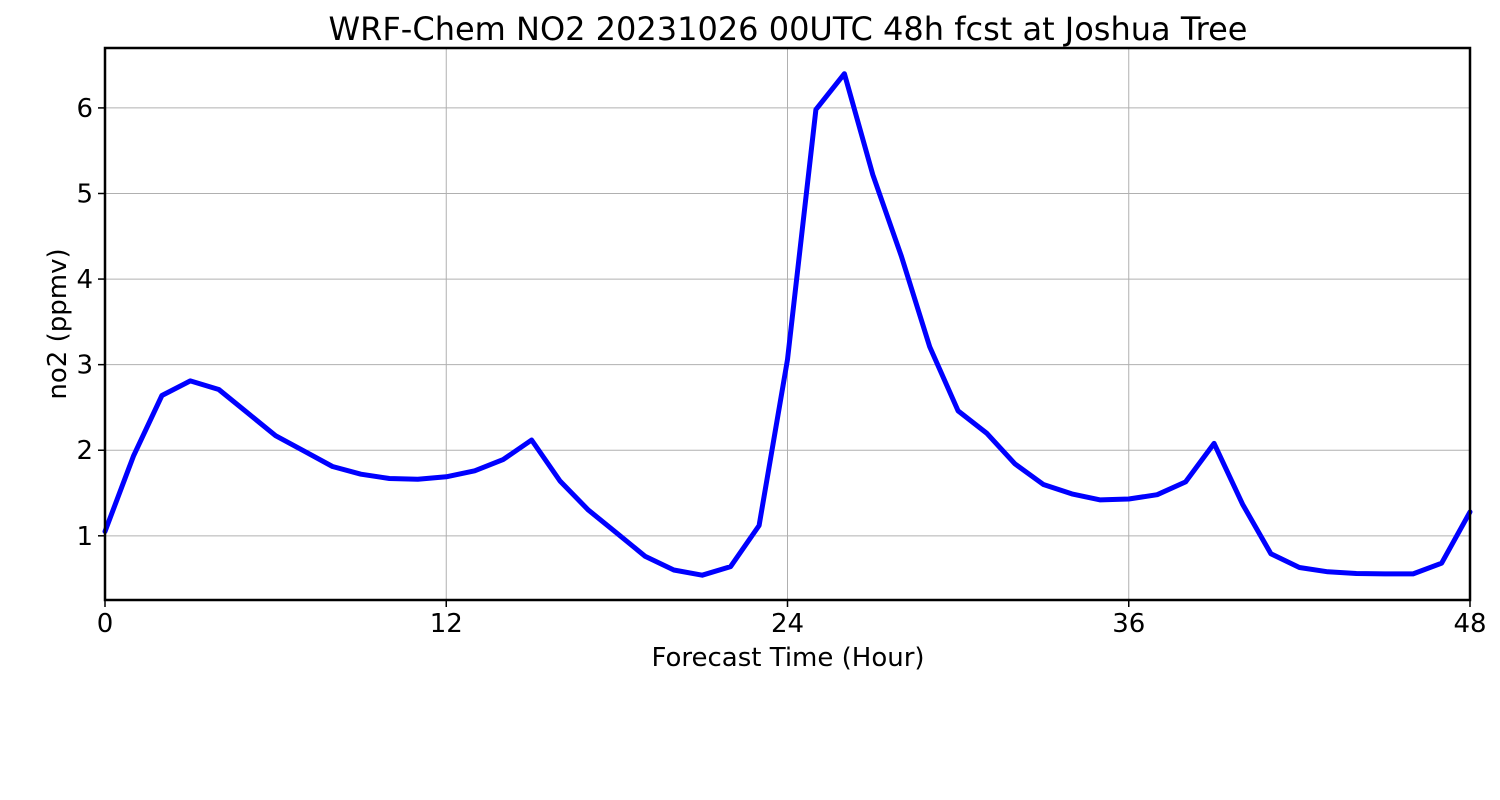  Describe the element at coordinates (787, 624) in the screenshot. I see `x-tick-label: 24` at that location.